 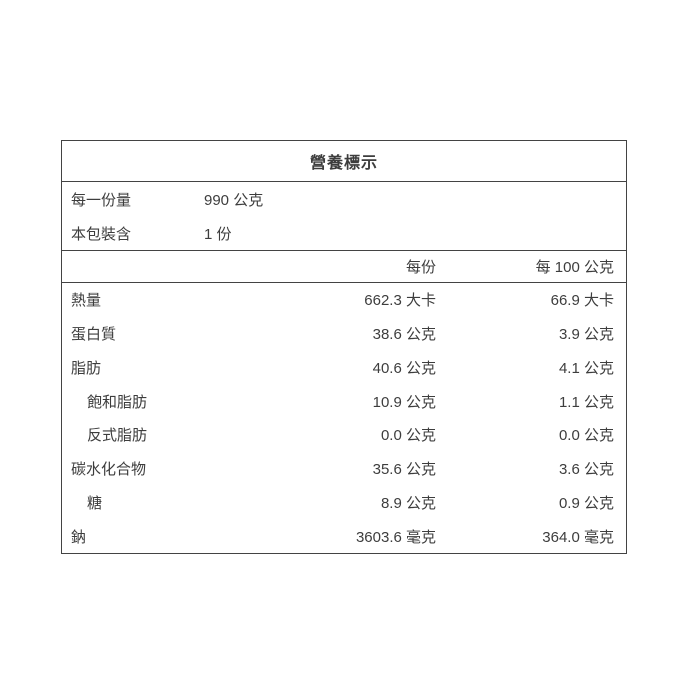 I want to click on per-serving-value: 40.6 公克, so click(x=404, y=368).